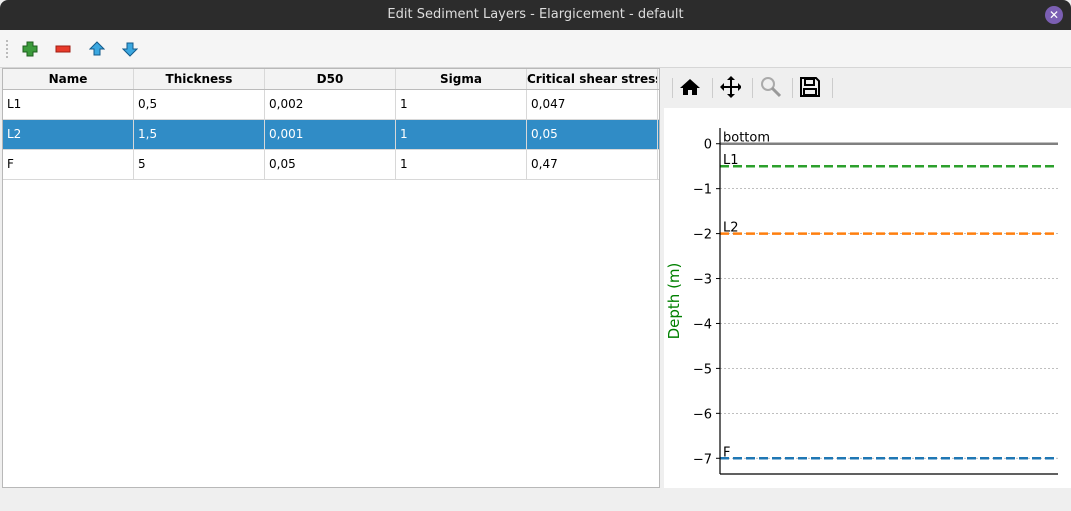 The image size is (1071, 511). Describe the element at coordinates (726, 452) in the screenshot. I see `layer-label-F: F` at that location.